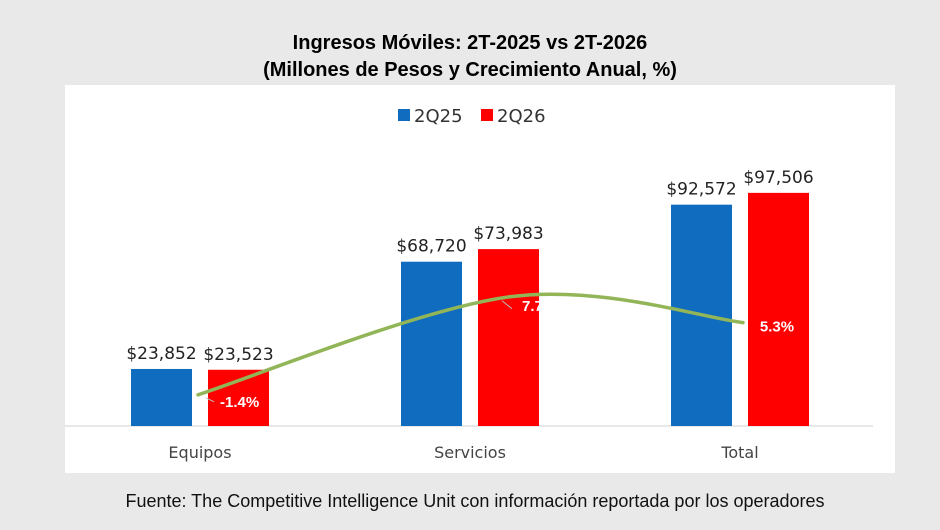  Describe the element at coordinates (521, 116) in the screenshot. I see `legend-label-2q26: 2Q26` at that location.